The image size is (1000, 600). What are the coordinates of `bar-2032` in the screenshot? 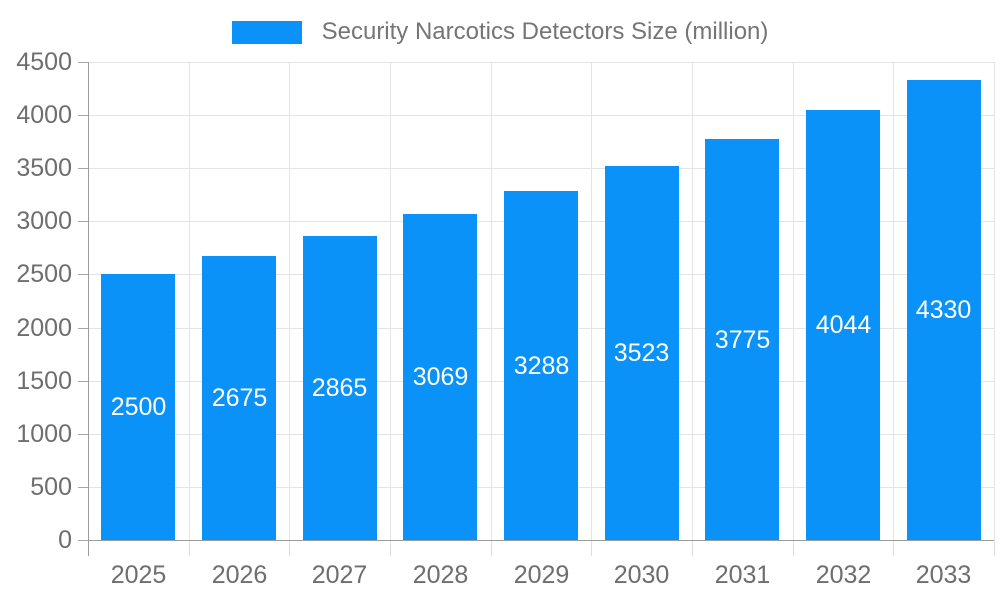 It's located at (843, 325).